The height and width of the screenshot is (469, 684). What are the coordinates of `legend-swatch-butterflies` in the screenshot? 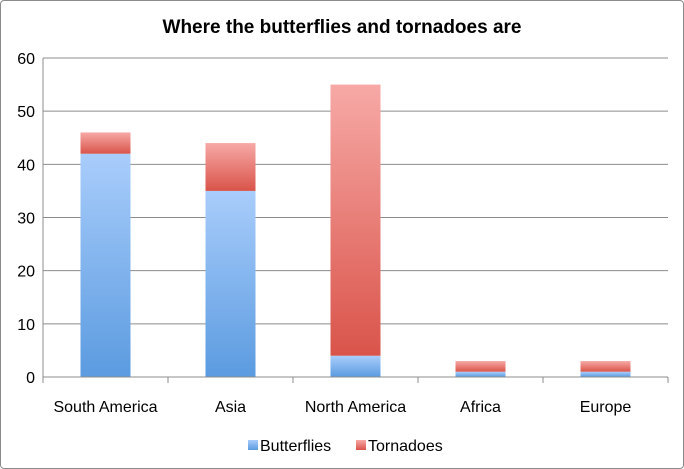 It's located at (253, 445).